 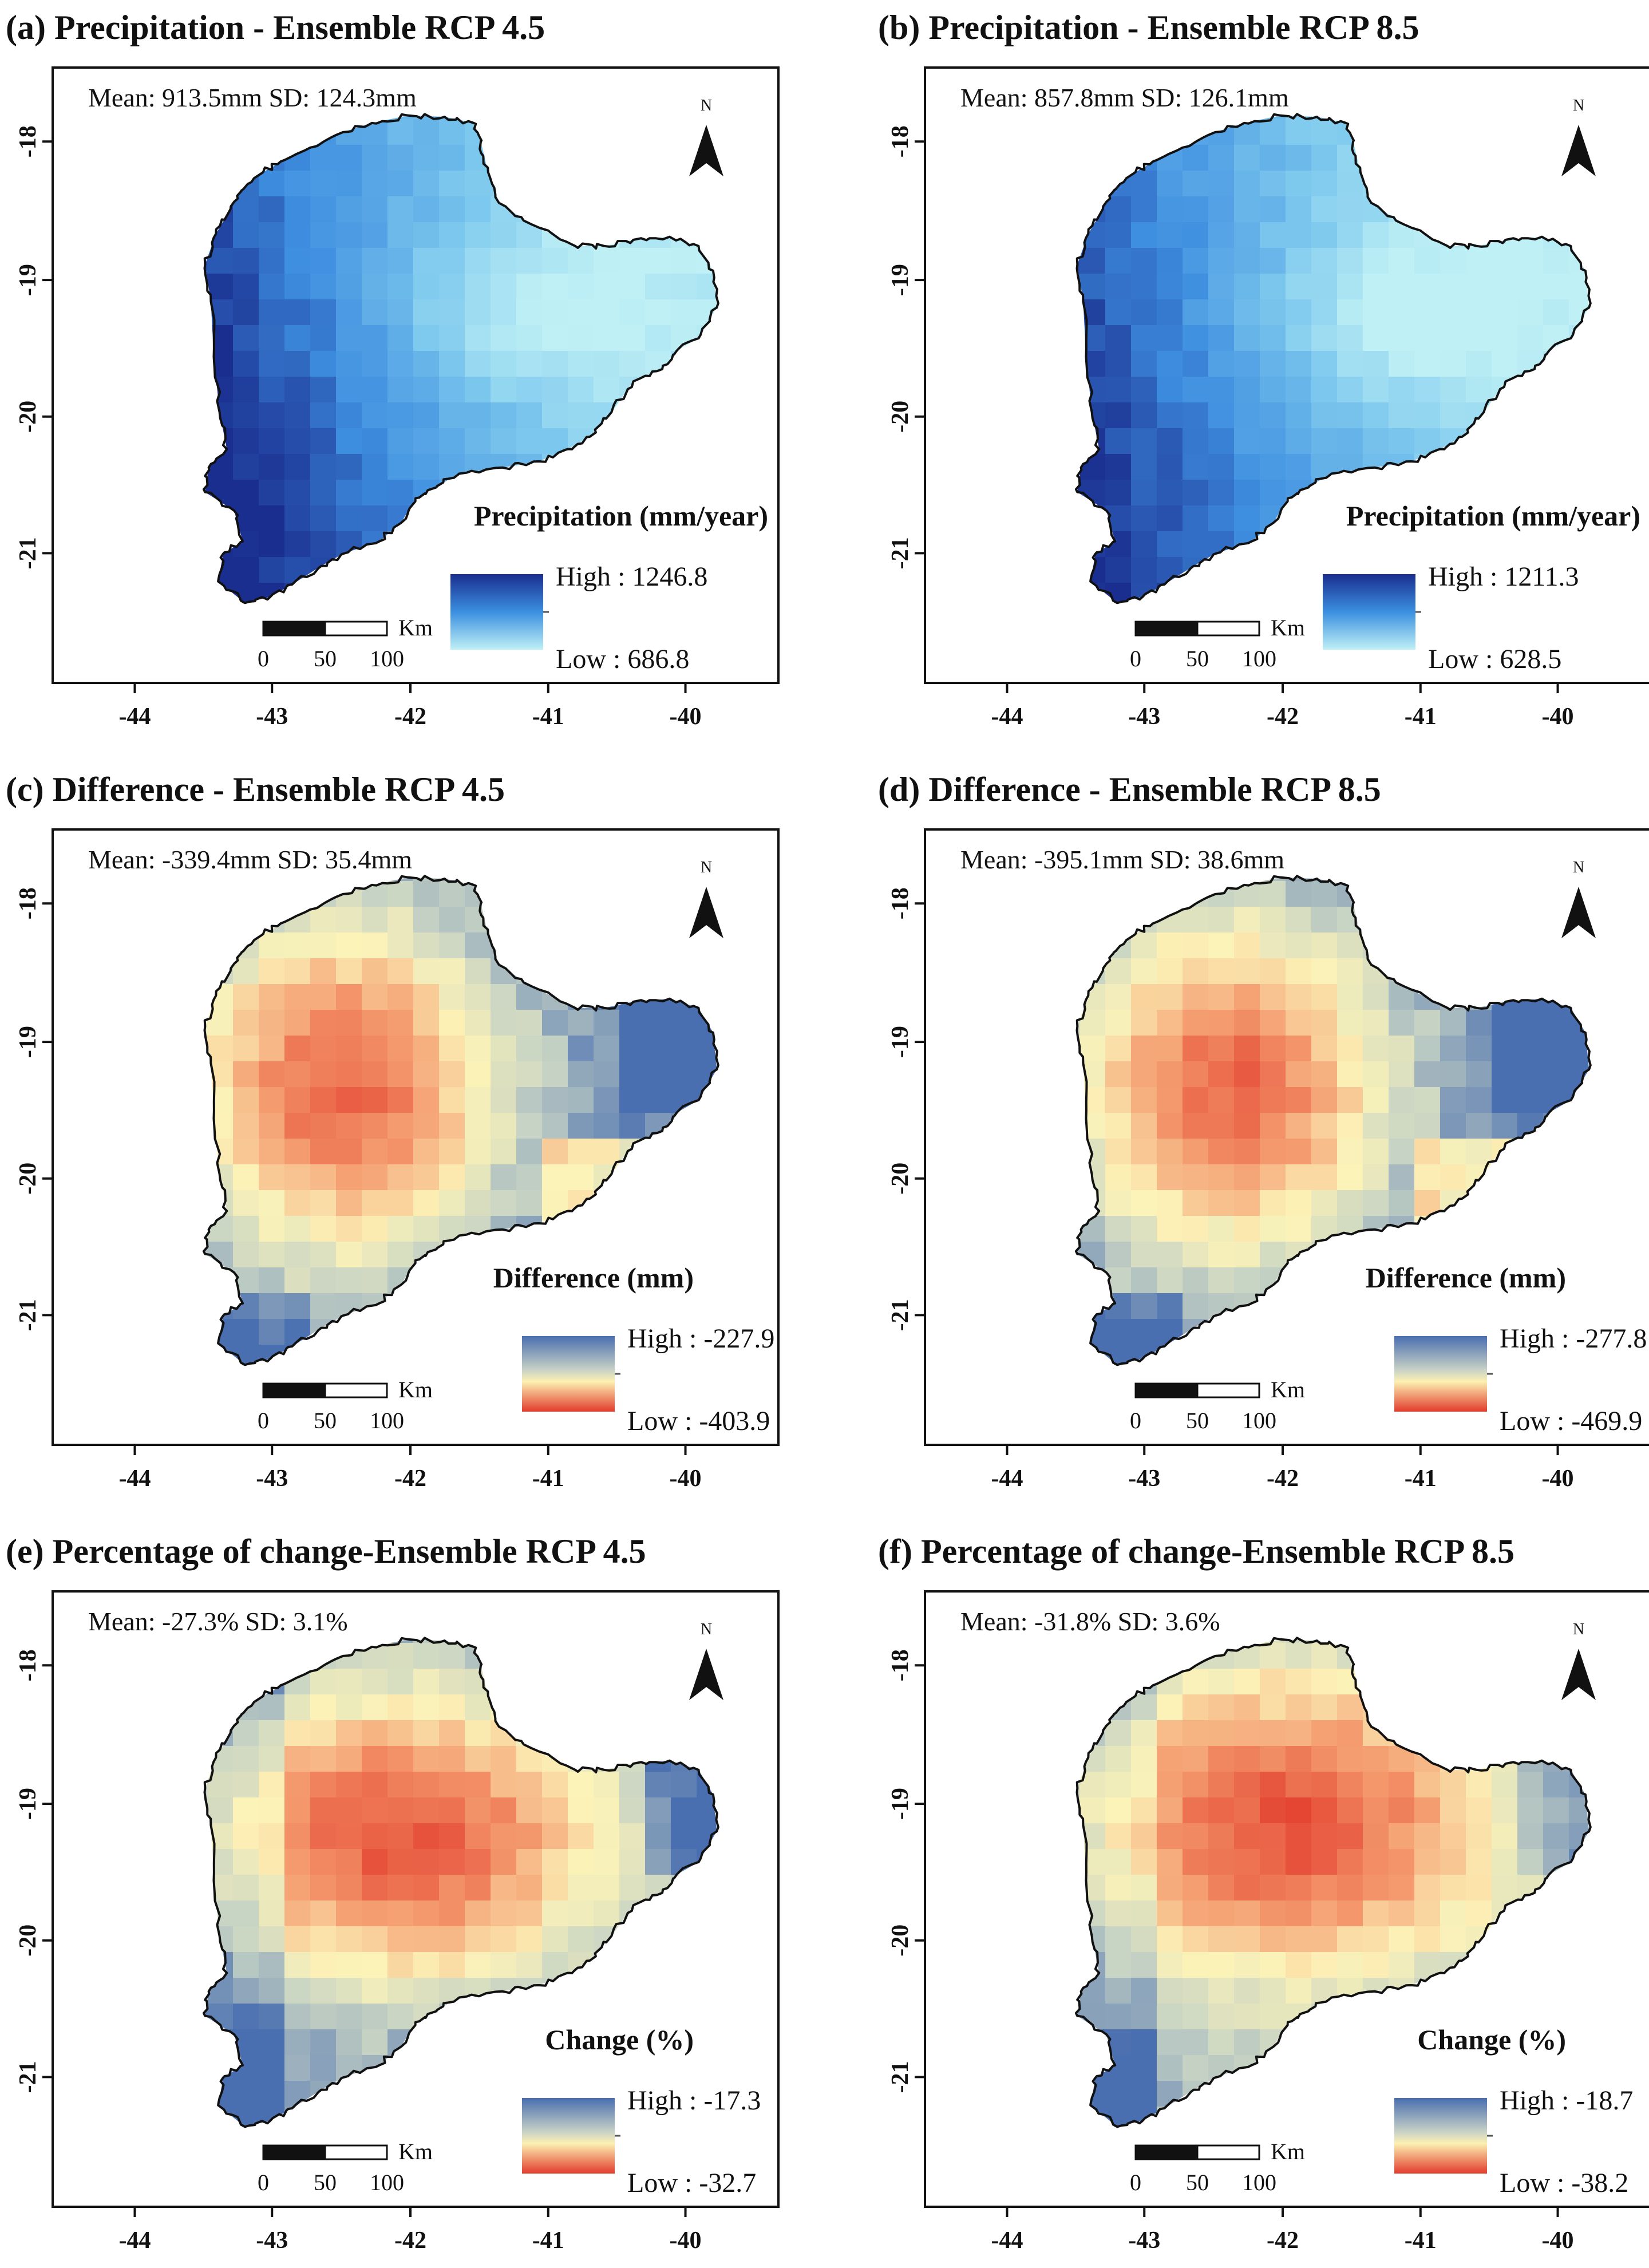 I want to click on x-tick-label: -44, so click(x=1007, y=2240).